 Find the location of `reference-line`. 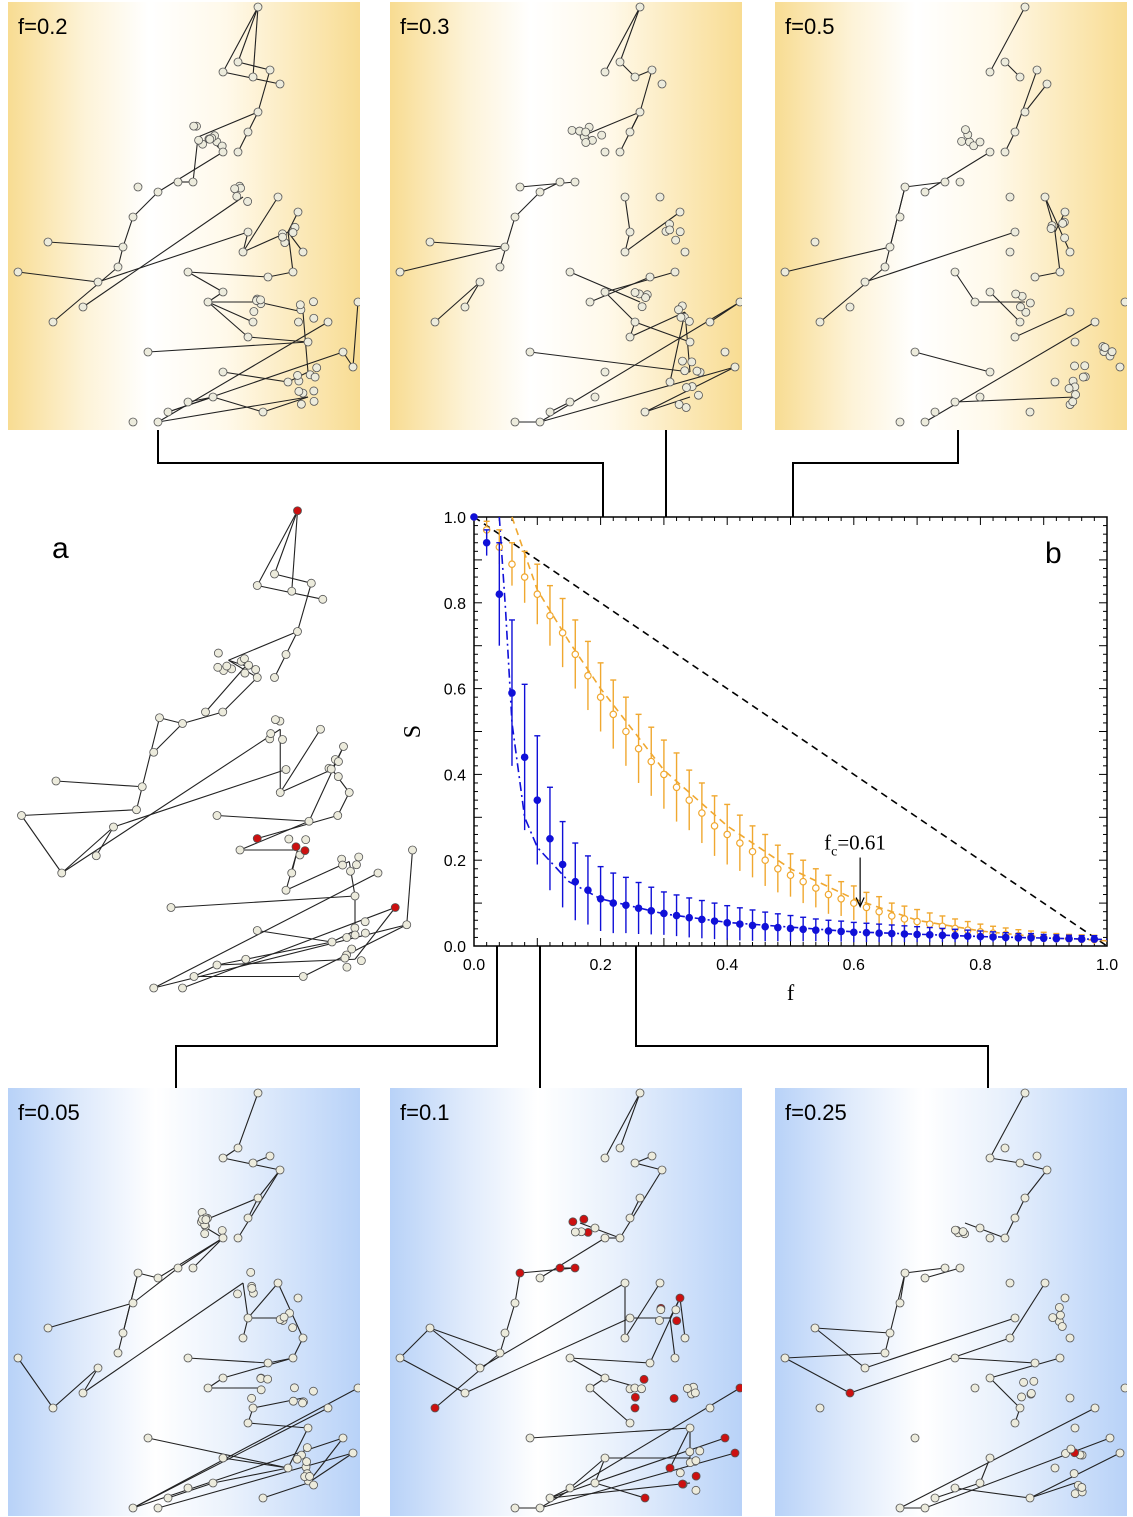

reference-line is located at coordinates (809, 729).